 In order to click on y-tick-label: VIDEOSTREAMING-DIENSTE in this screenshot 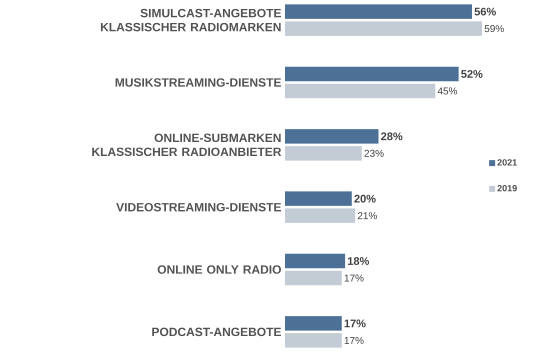, I will do `click(198, 207)`.